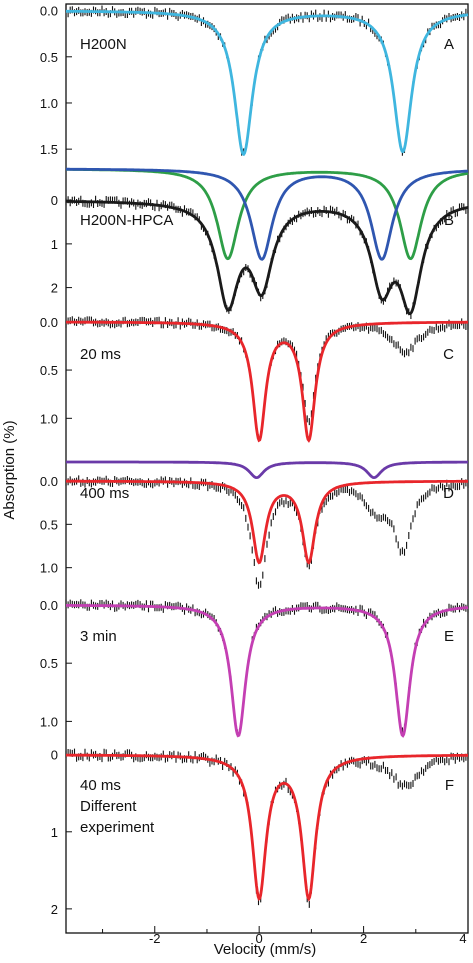 The width and height of the screenshot is (473, 963). Describe the element at coordinates (259, 938) in the screenshot. I see `x-tick-label: 0` at that location.